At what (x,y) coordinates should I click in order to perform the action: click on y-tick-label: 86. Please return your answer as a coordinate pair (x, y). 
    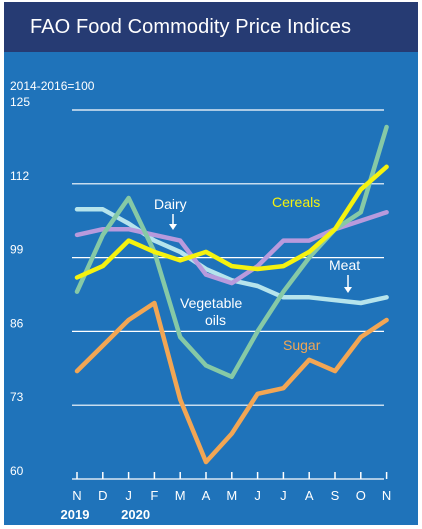
    Looking at the image, I should click on (17, 323).